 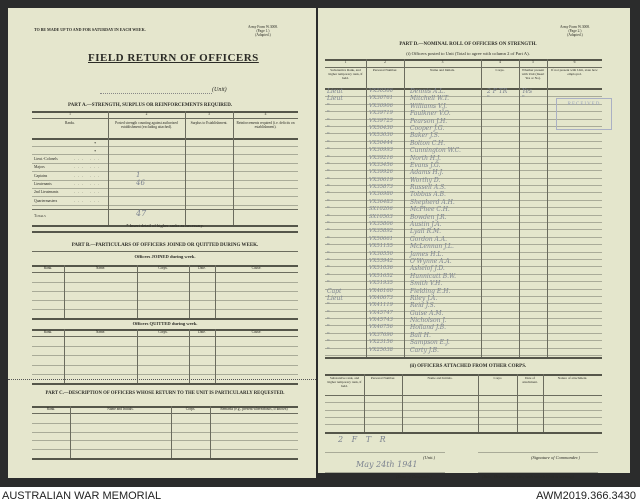 What do you see at coordinates (43, 183) in the screenshot?
I see `rank-label: Lieutenants` at bounding box center [43, 183].